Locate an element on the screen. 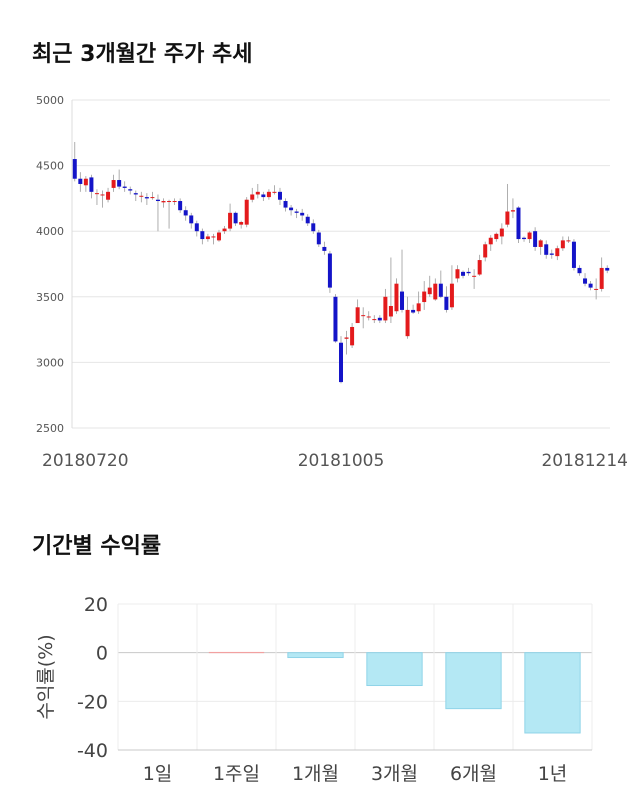 Image resolution: width=640 pixels, height=810 pixels. y-tick-label: 2500 is located at coordinates (50, 428).